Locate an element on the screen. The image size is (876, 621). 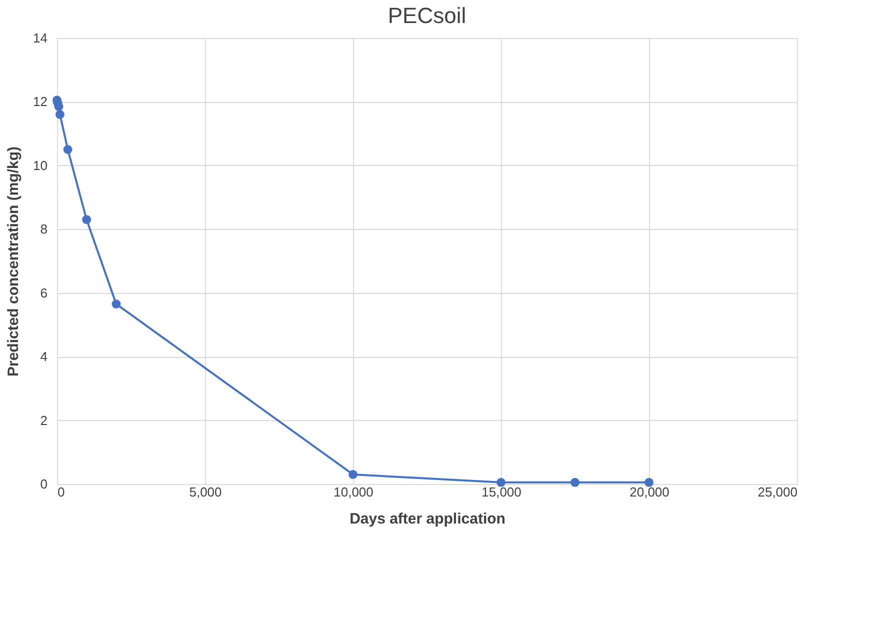
y-tick-label: 12 is located at coordinates (40, 102).